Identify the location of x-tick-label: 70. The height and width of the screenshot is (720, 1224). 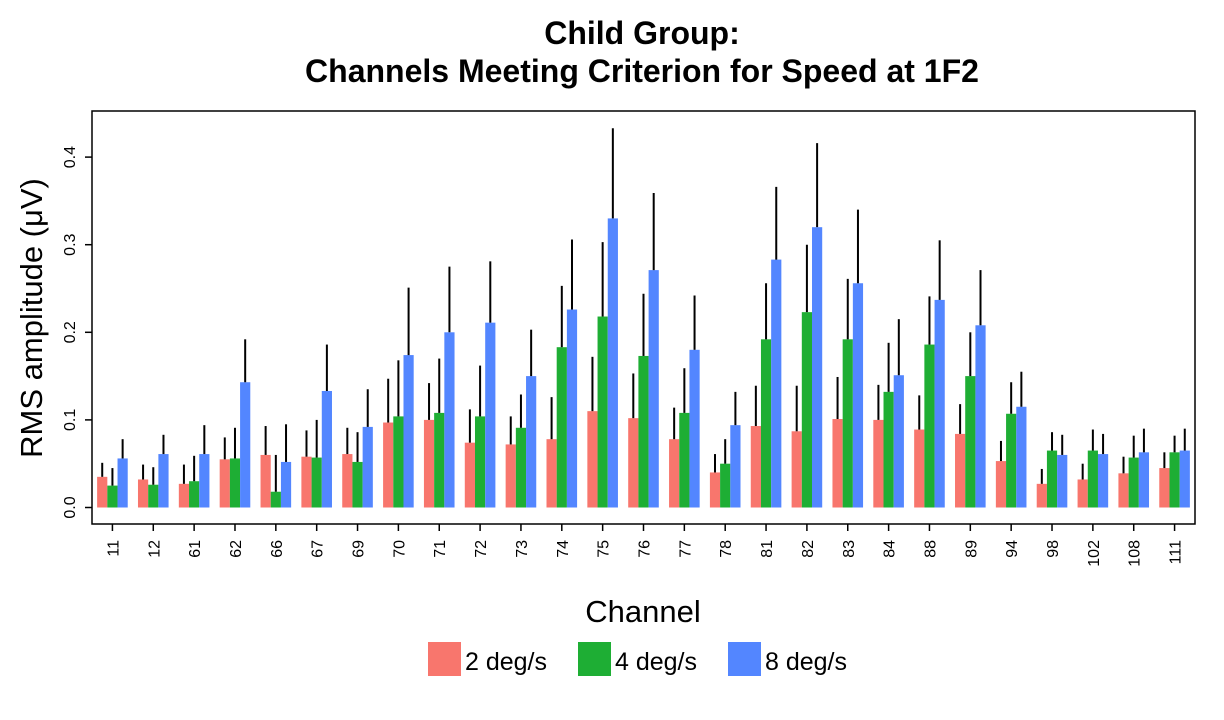
(399, 549).